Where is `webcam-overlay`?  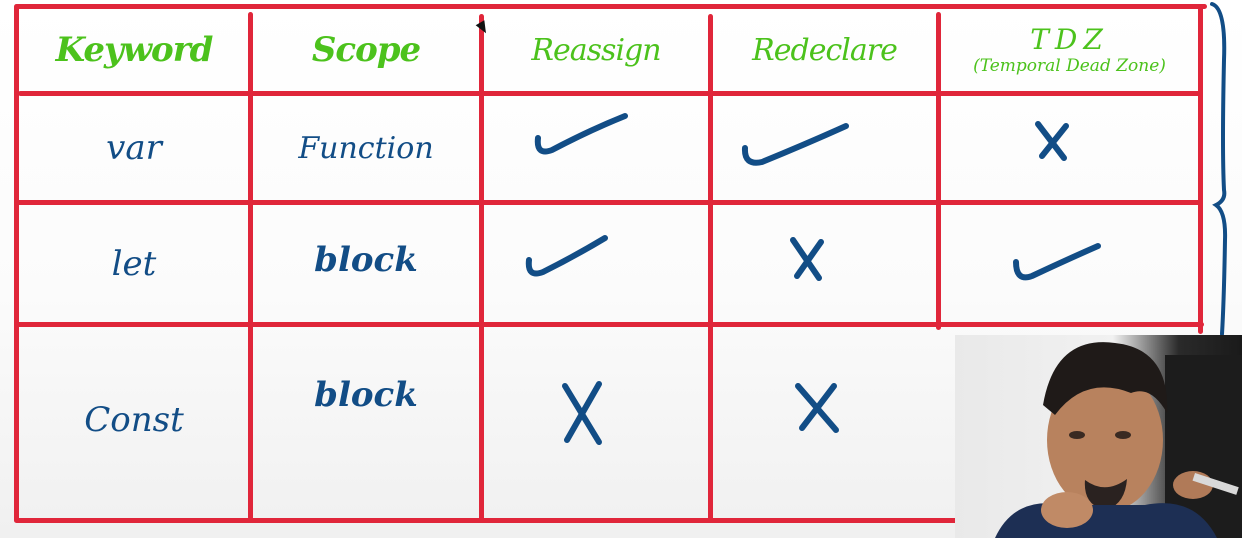
webcam-overlay is located at coordinates (1098, 436).